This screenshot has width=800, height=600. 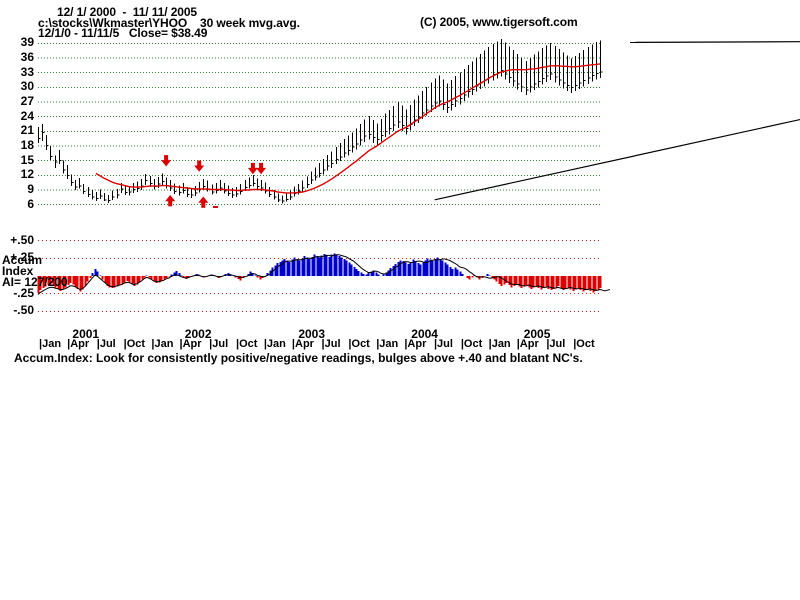 I want to click on x-axis-year-label: 2001, so click(x=86, y=334).